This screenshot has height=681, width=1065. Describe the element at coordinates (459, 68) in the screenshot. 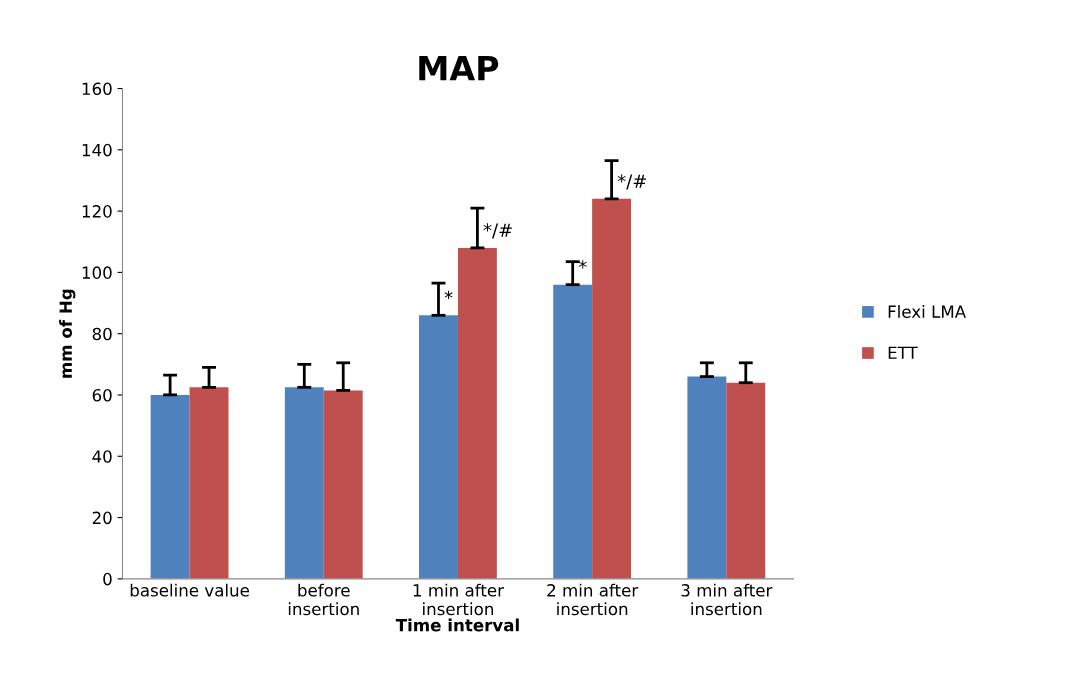

I see `chart-title: MAP` at that location.